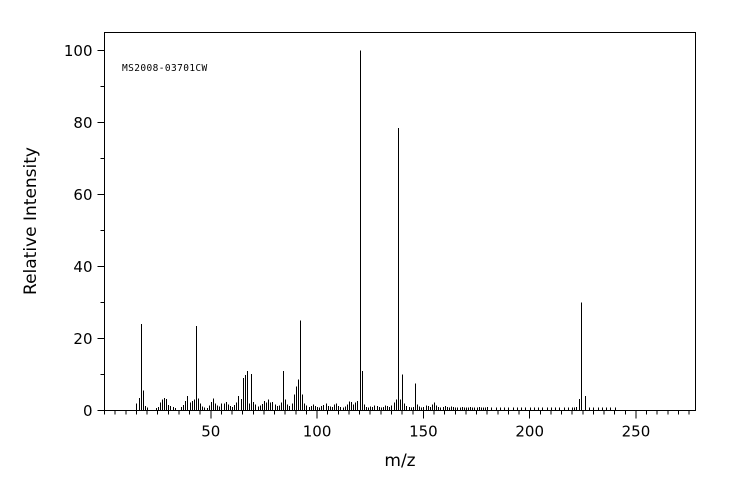  What do you see at coordinates (636, 432) in the screenshot?
I see `x-tick-label: 250` at bounding box center [636, 432].